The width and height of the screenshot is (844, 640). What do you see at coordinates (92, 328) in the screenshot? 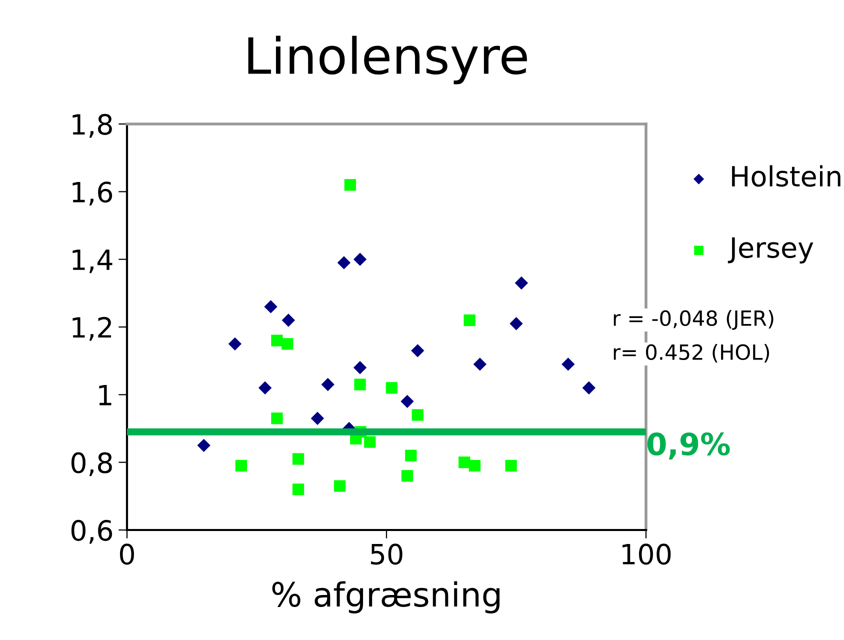
I see `y-tick-label: 1,2` at bounding box center [92, 328].